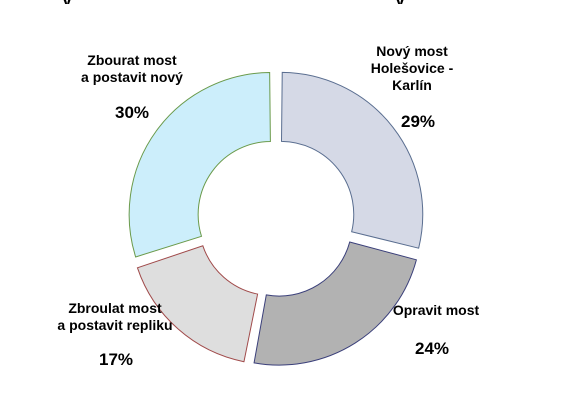 The height and width of the screenshot is (400, 562). I want to click on clipped-title-fragments: y y, so click(281, 2).